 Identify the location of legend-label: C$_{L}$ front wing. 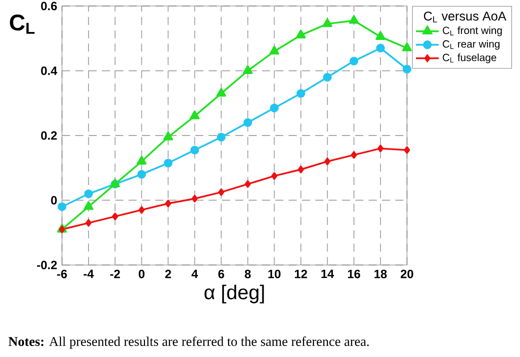
(472, 31).